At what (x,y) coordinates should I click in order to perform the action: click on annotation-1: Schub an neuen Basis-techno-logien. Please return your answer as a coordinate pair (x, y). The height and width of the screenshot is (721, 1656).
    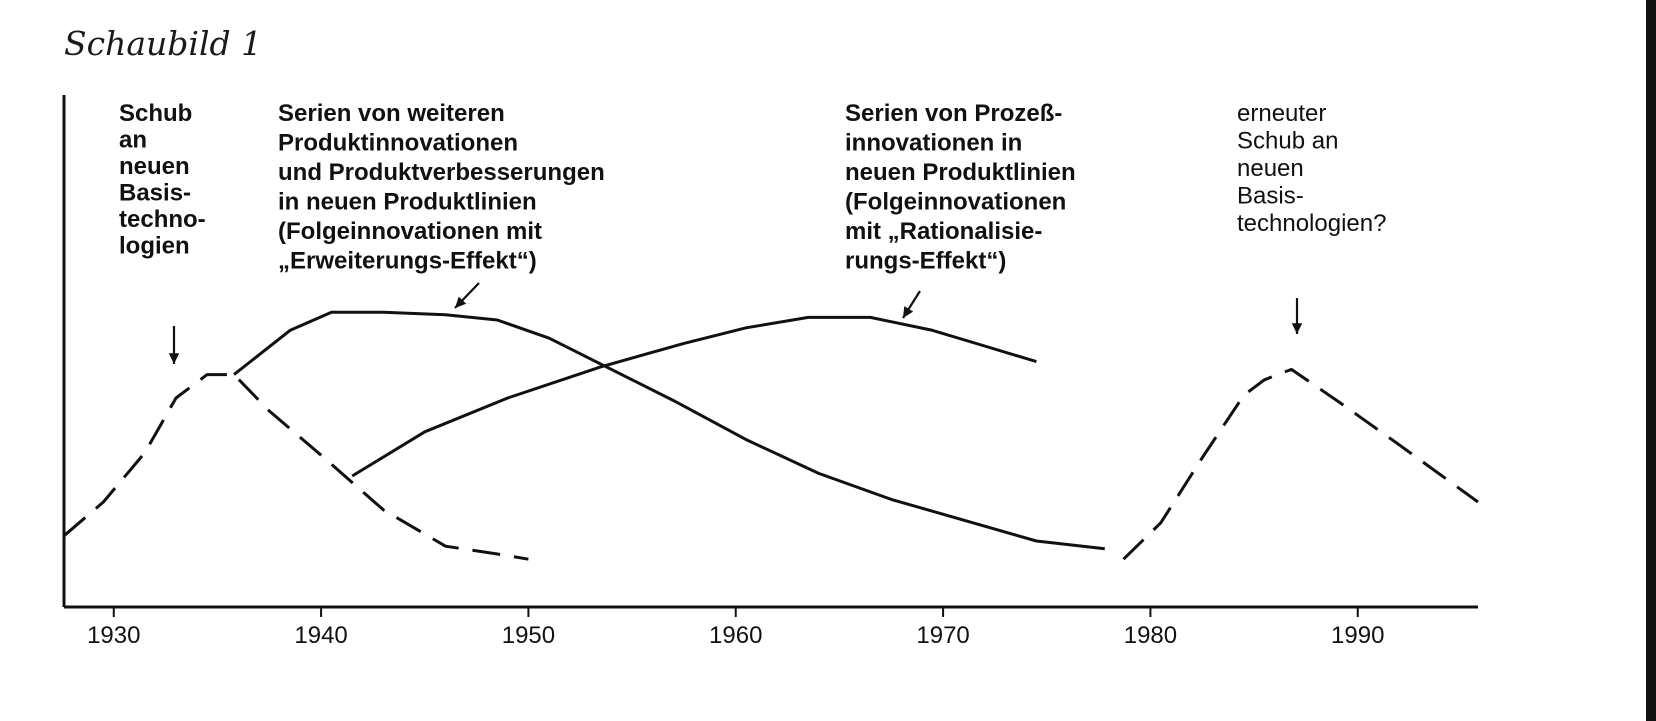
    Looking at the image, I should click on (162, 180).